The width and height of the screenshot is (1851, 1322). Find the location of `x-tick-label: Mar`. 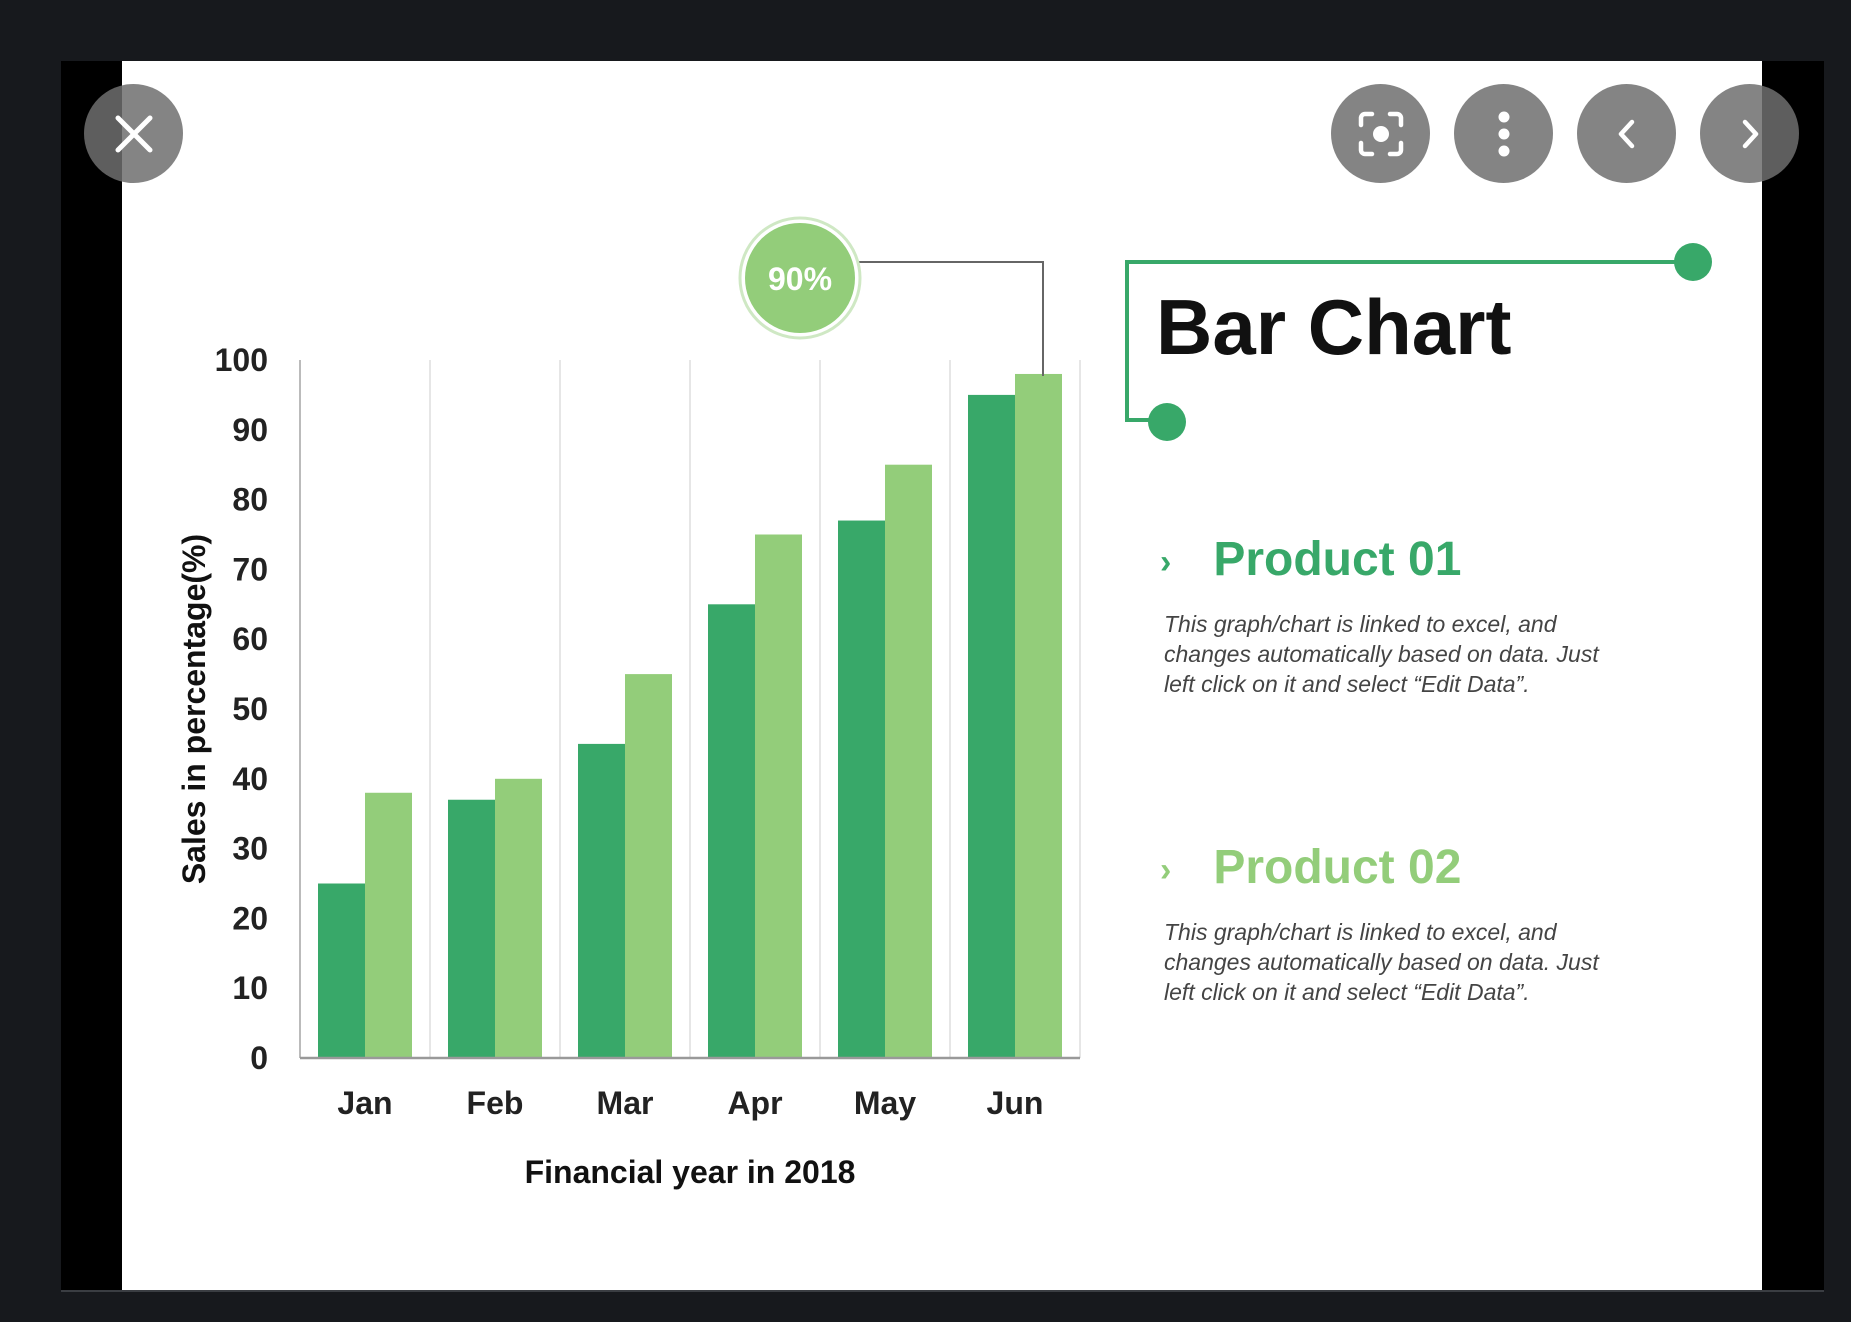

x-tick-label: Mar is located at coordinates (625, 1103).